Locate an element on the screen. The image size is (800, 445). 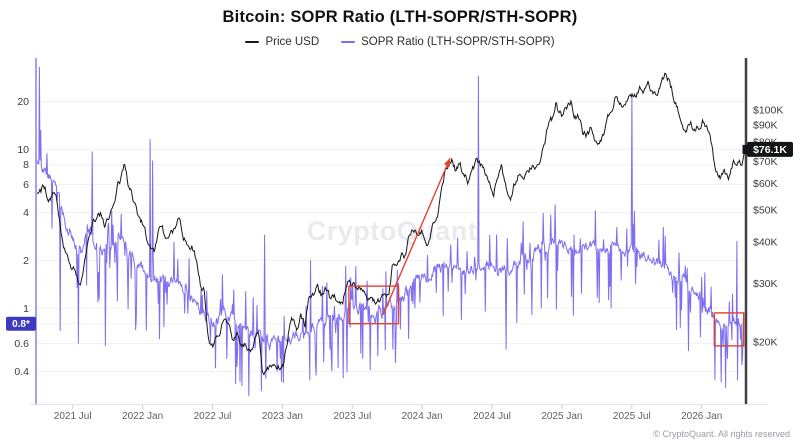
x-axis-tick-label: 2026 Jan is located at coordinates (701, 416).